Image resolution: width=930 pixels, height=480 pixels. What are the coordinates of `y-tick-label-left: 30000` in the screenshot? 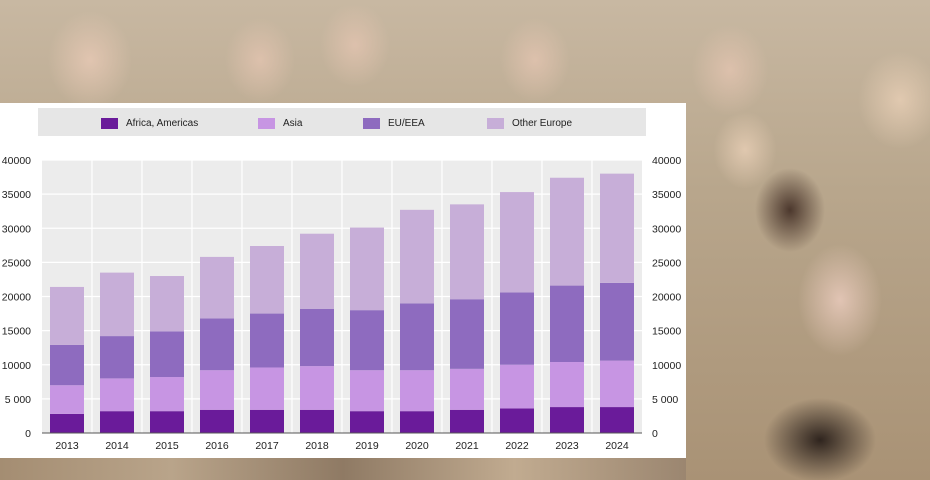 It's located at (16, 229).